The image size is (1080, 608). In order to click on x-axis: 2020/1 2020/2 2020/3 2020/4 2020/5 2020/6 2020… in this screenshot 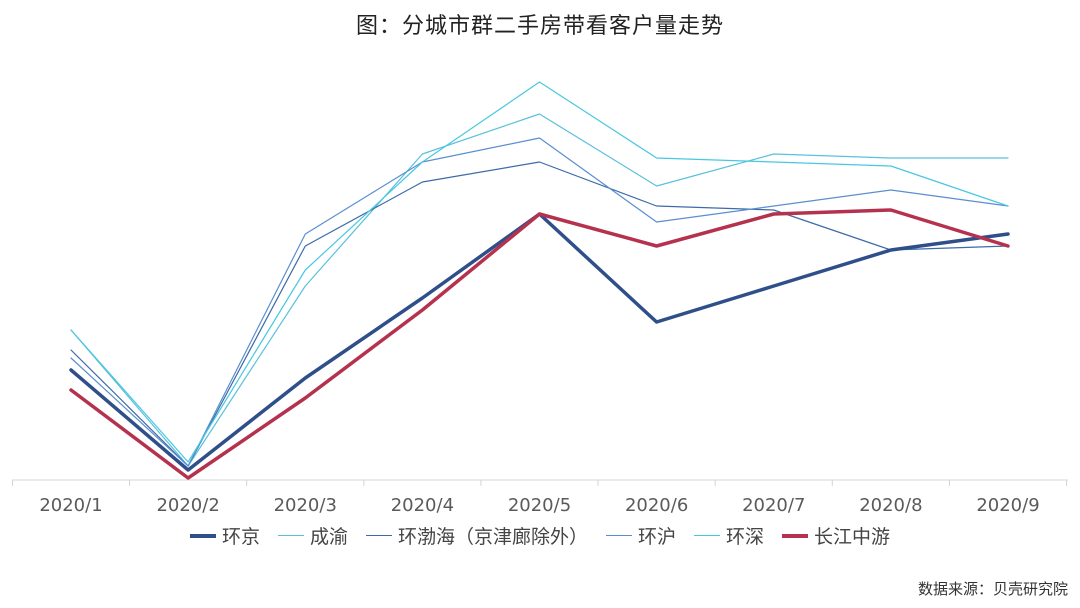, I will do `click(539, 497)`.